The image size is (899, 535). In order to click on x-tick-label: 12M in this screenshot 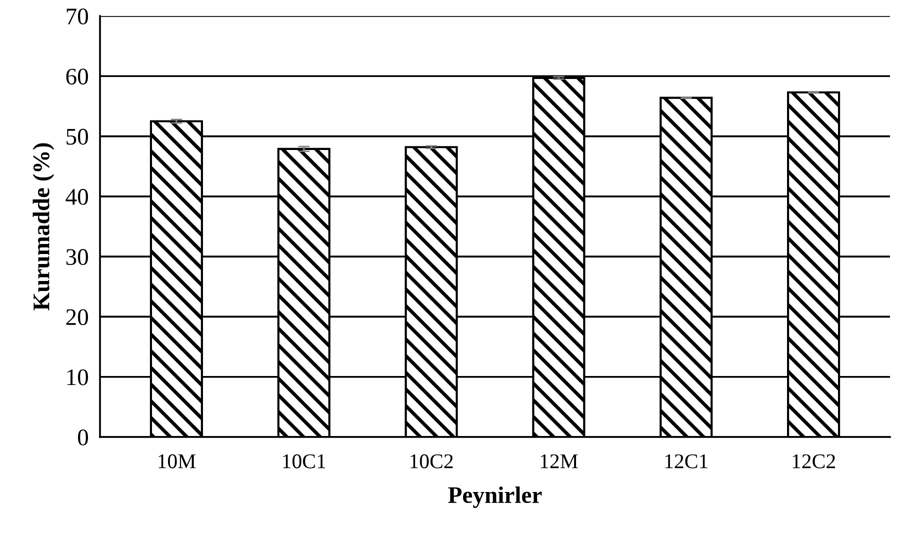, I will do `click(559, 461)`.